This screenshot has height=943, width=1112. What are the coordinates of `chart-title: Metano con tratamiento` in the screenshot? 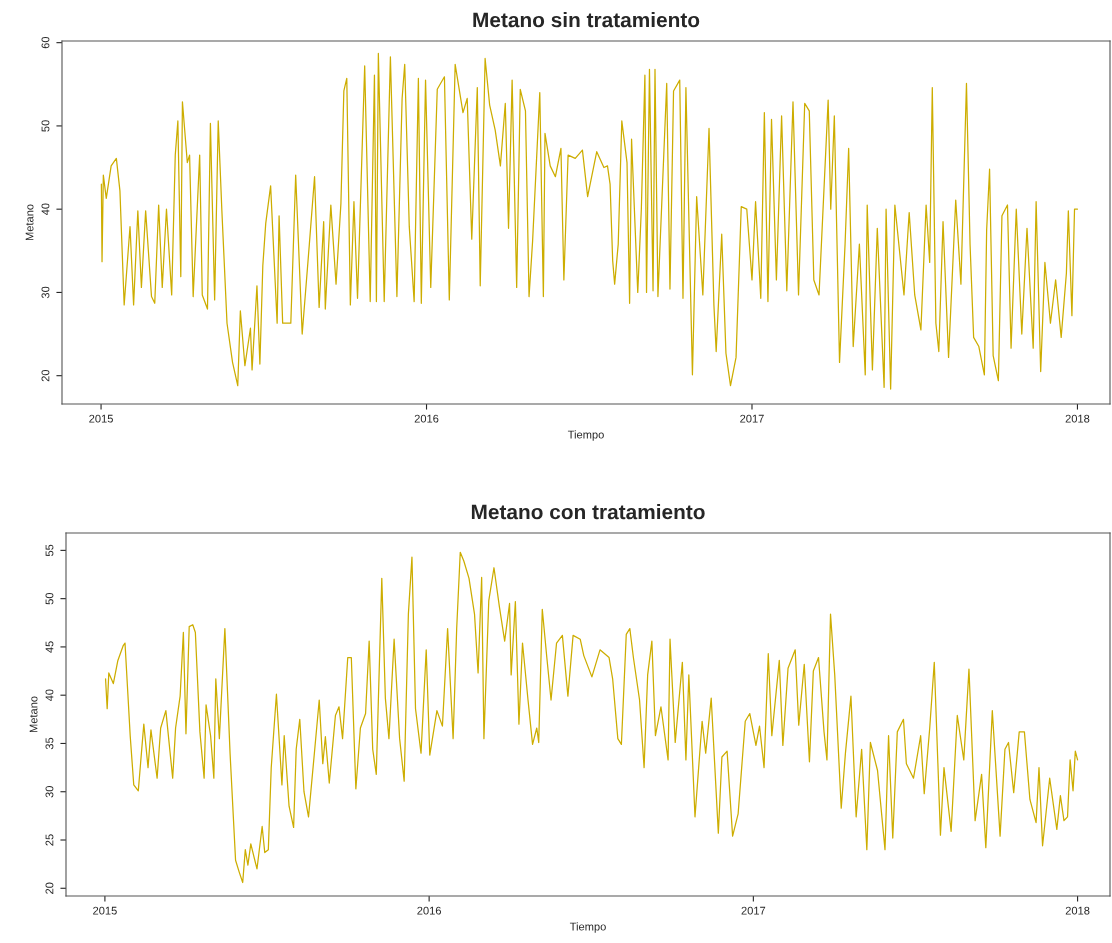 It's located at (588, 512).